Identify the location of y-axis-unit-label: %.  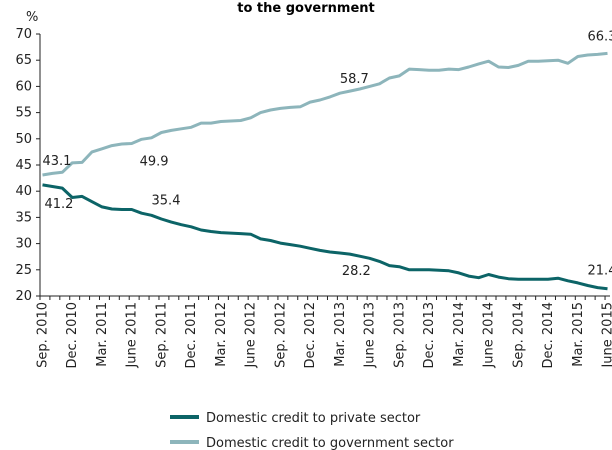
(32, 17).